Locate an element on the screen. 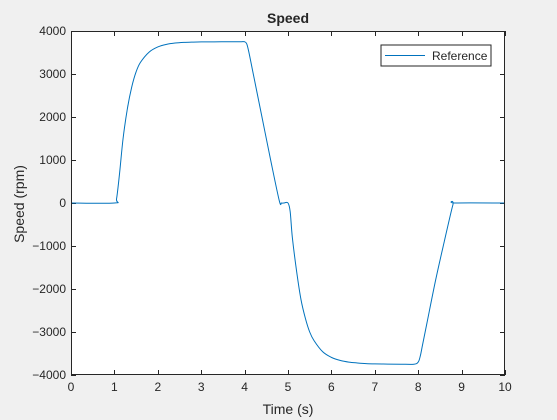  y-tick-label: 2000 is located at coordinates (52, 117).